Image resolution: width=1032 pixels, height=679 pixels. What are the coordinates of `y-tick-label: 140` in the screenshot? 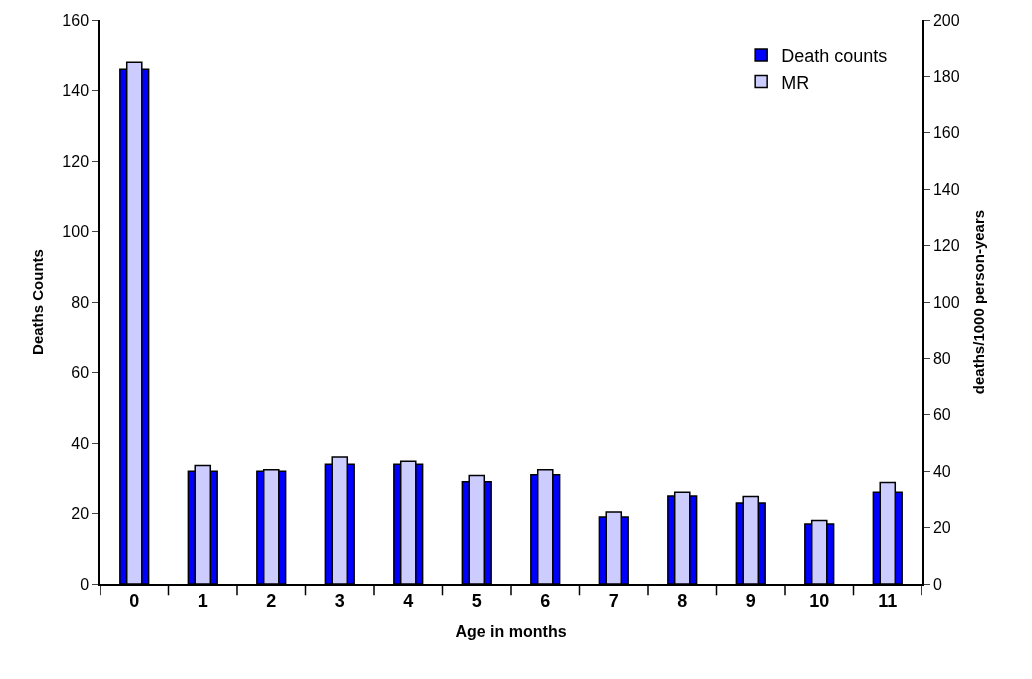 It's located at (76, 91).